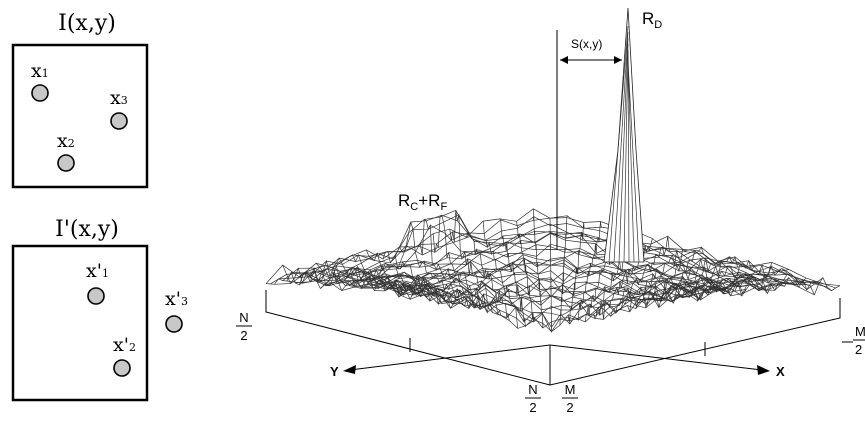 Image resolution: width=865 pixels, height=423 pixels. What do you see at coordinates (66, 163) in the screenshot?
I see `point-x2-marker` at bounding box center [66, 163].